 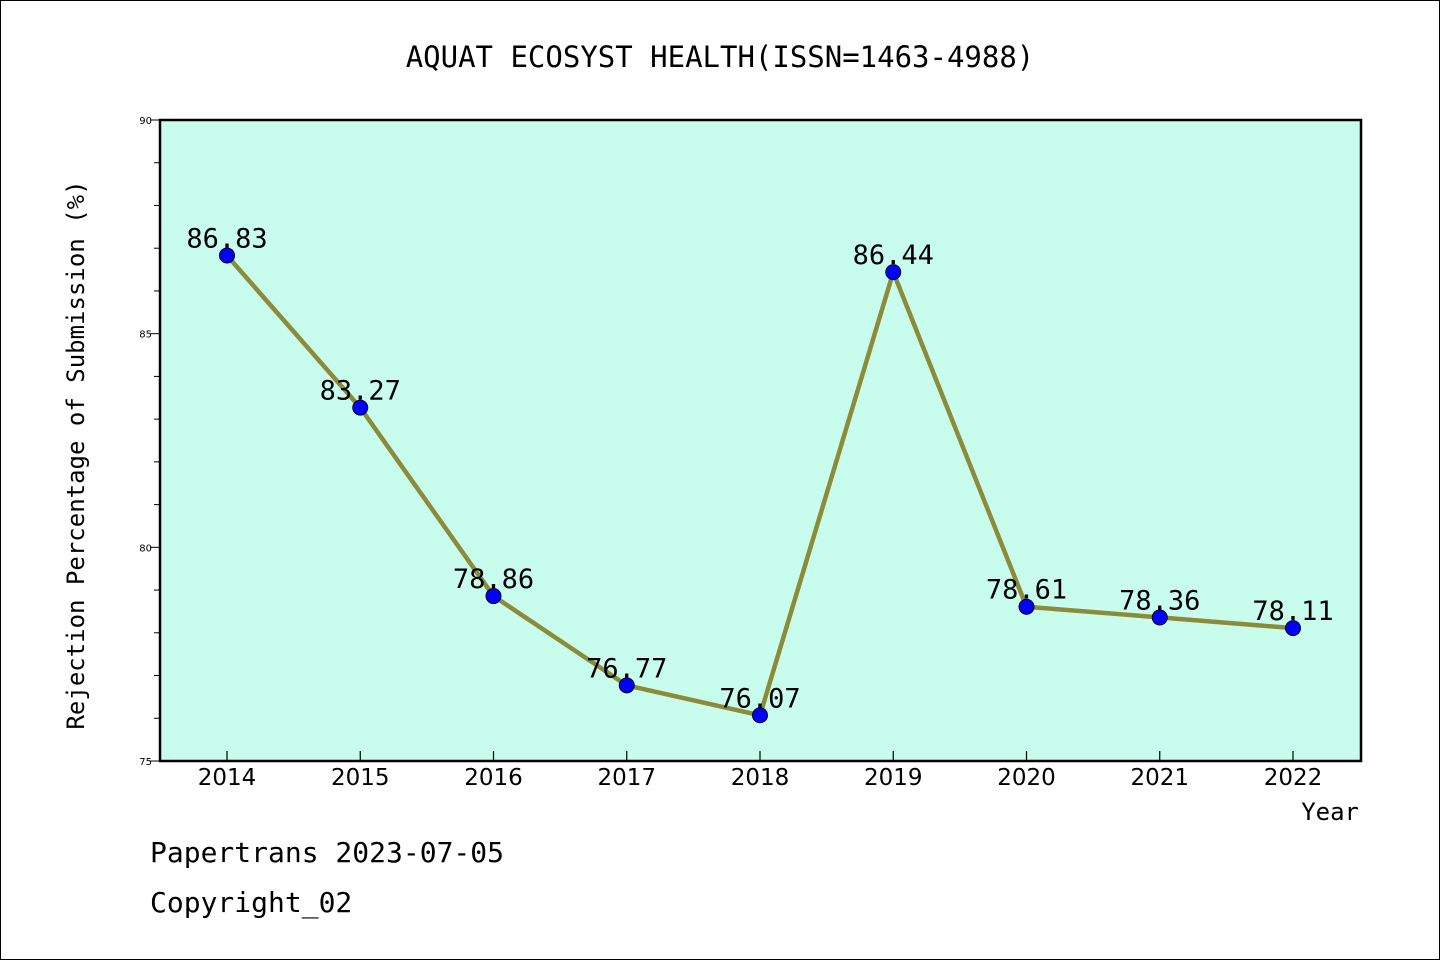 I want to click on y-tick-label: 90, so click(x=145, y=121).